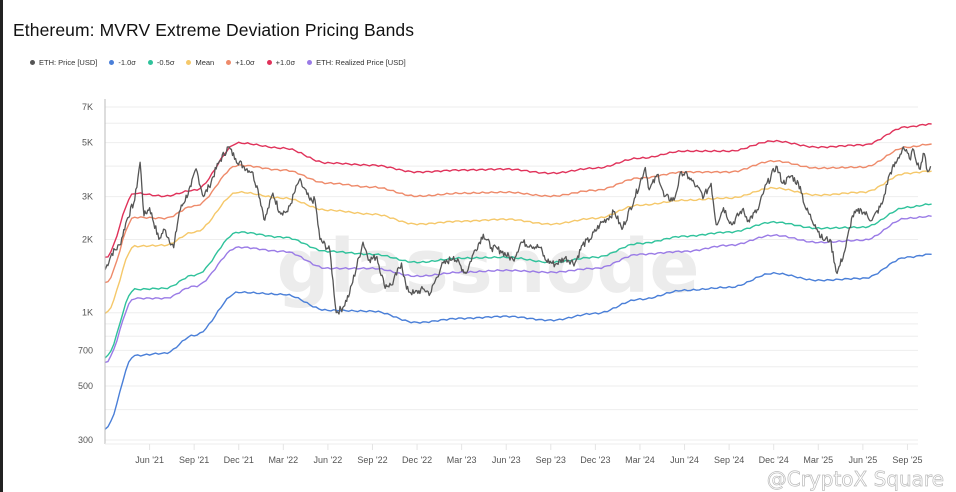 Image resolution: width=956 pixels, height=492 pixels. Describe the element at coordinates (595, 460) in the screenshot. I see `x-tick-label: Dec '23` at that location.